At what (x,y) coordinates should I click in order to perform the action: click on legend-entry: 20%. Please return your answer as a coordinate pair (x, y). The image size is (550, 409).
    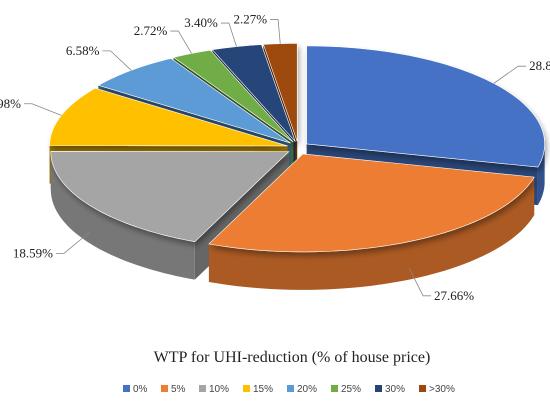
    Looking at the image, I should click on (307, 389).